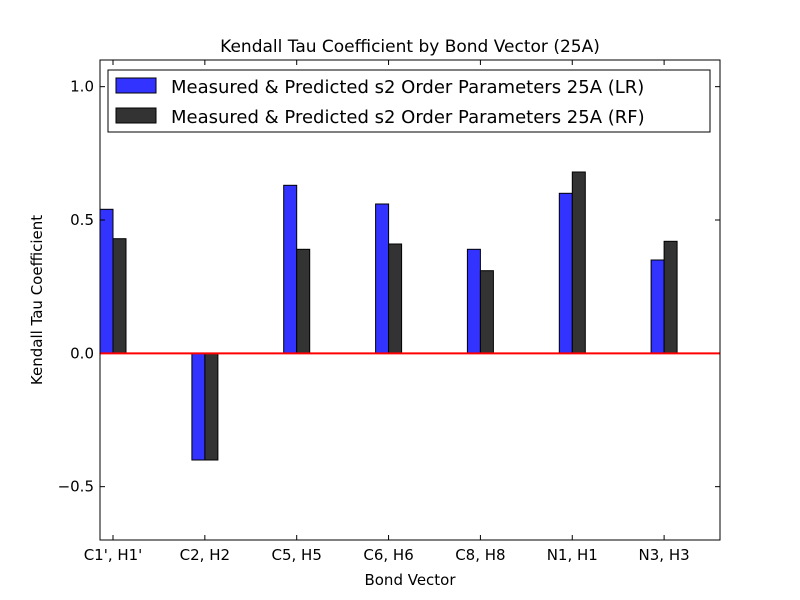  I want to click on x-tick-label: N3, H3, so click(664, 555).